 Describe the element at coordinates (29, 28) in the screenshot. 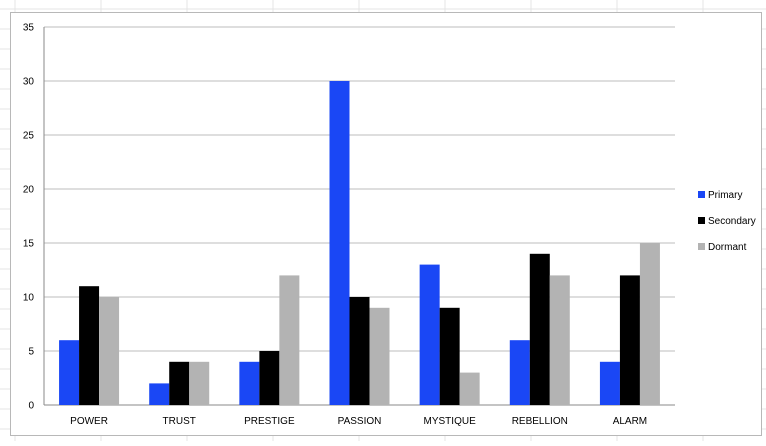

I see `y-tick-label: 35` at that location.